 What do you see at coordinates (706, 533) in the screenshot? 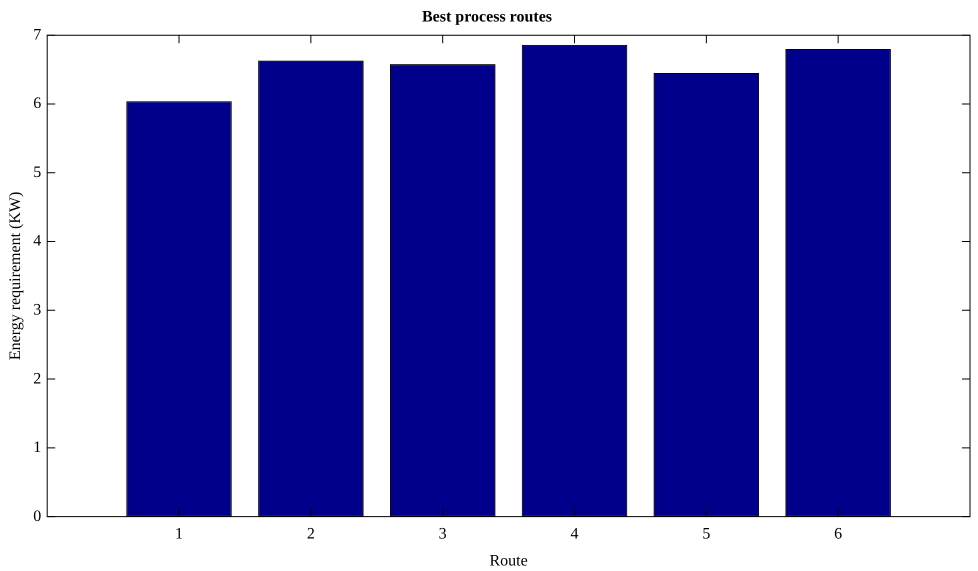
I see `x-tick-label: 5` at bounding box center [706, 533].